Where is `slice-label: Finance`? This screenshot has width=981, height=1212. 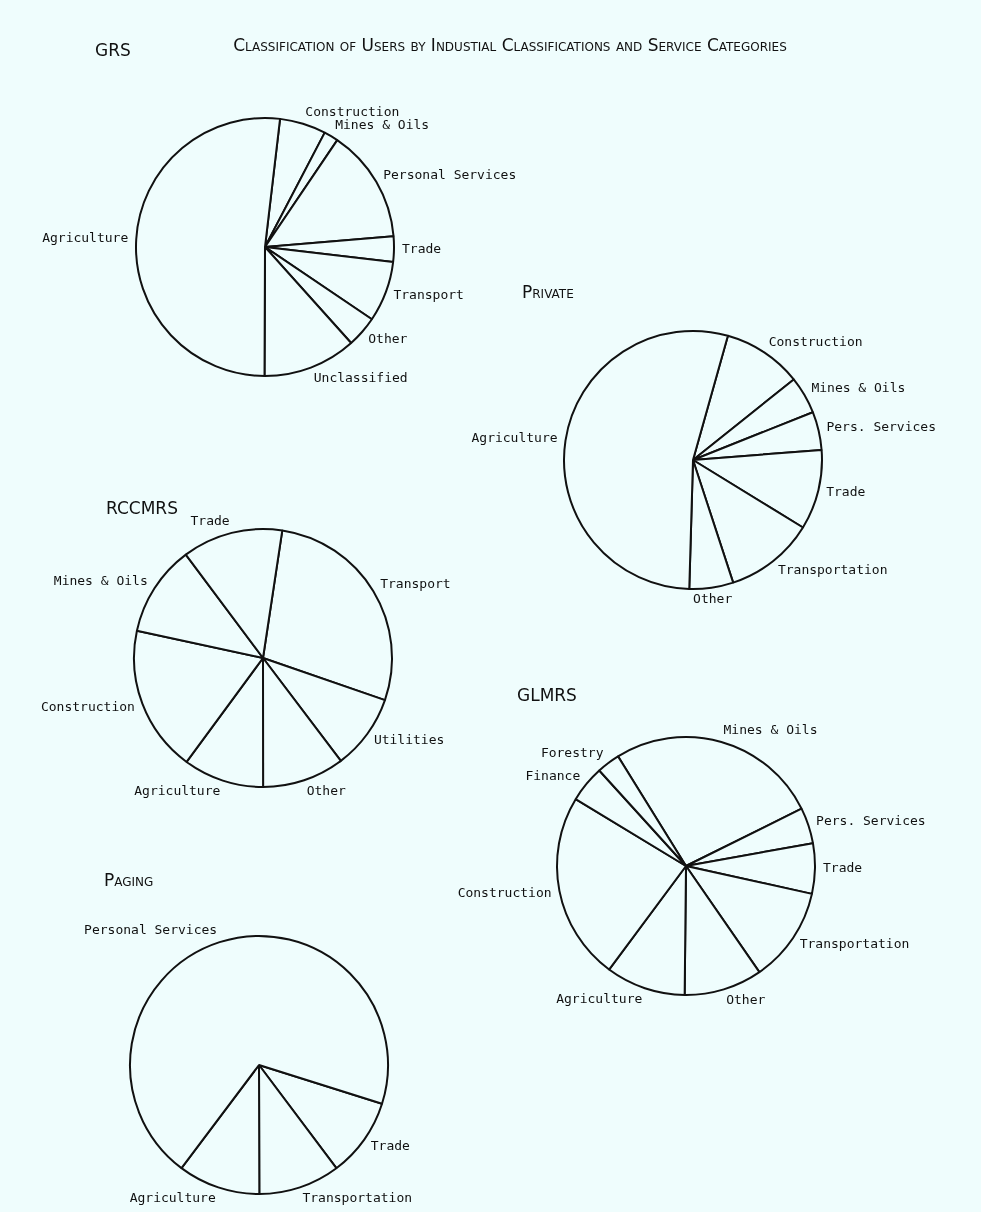
slice-label: Finance is located at coordinates (553, 775).